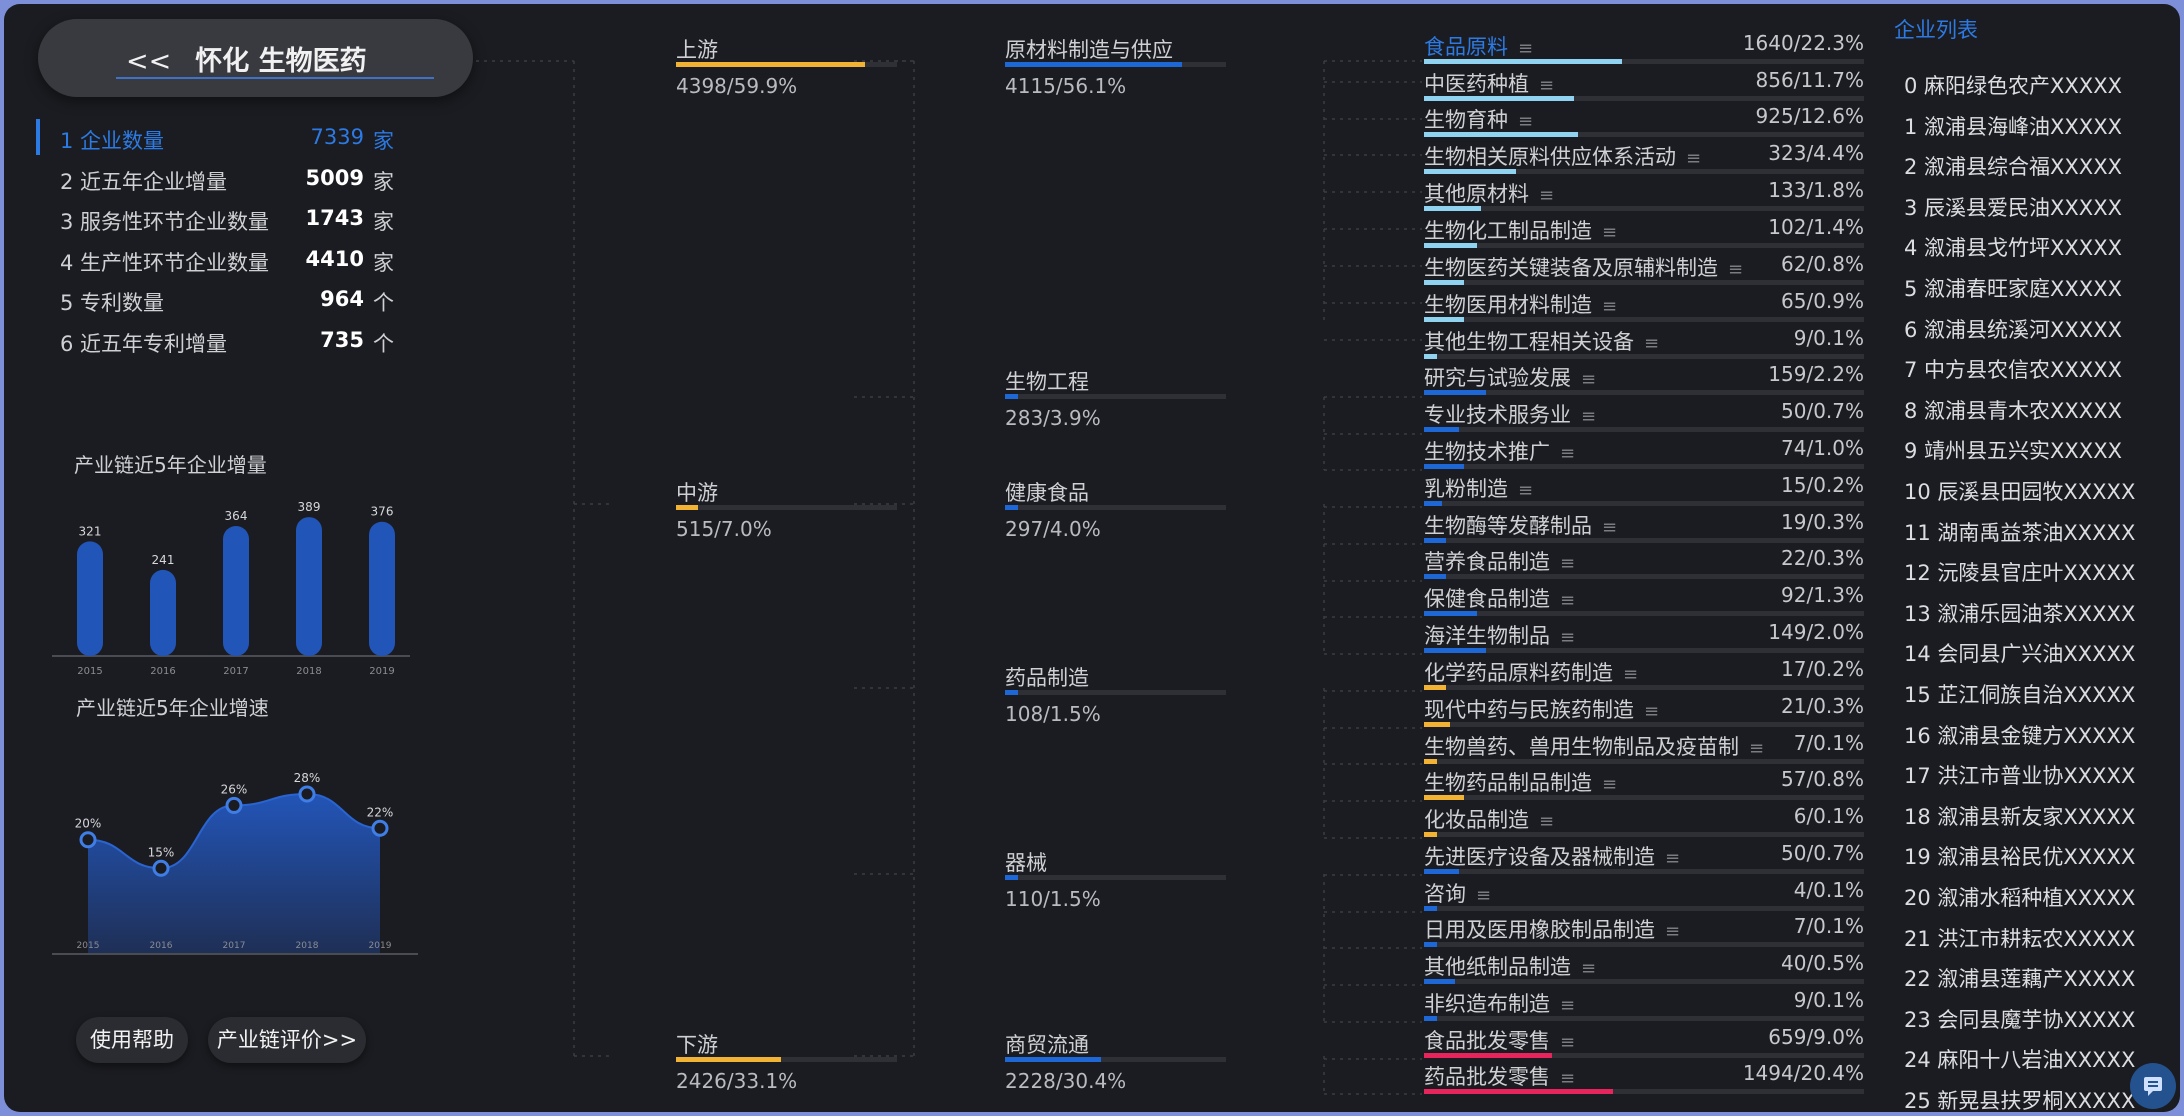 The width and height of the screenshot is (2184, 1116). What do you see at coordinates (220, 178) in the screenshot?
I see `stat-row-enterprise-increment: 2 近五年企业增量 5009 家` at bounding box center [220, 178].